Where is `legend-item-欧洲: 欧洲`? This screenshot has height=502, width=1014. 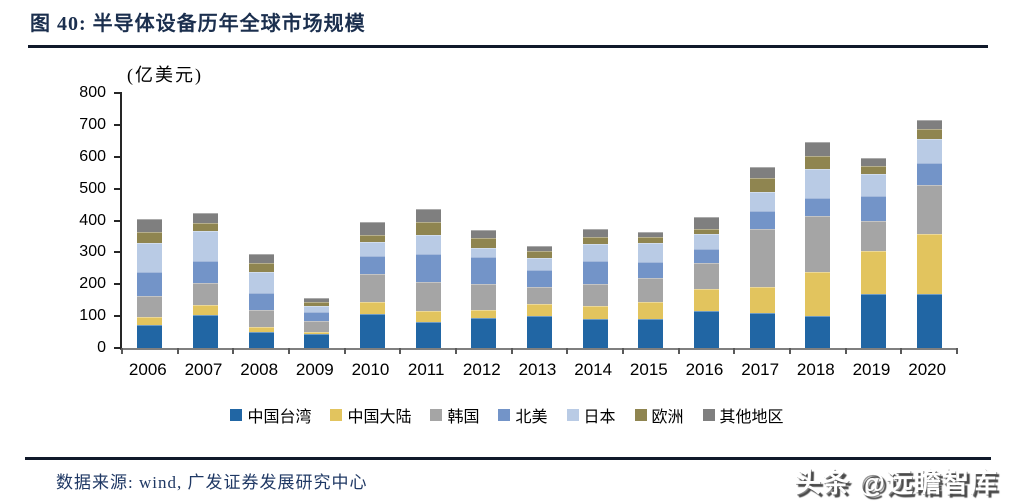
legend-item-欧洲: 欧洲 is located at coordinates (659, 415).